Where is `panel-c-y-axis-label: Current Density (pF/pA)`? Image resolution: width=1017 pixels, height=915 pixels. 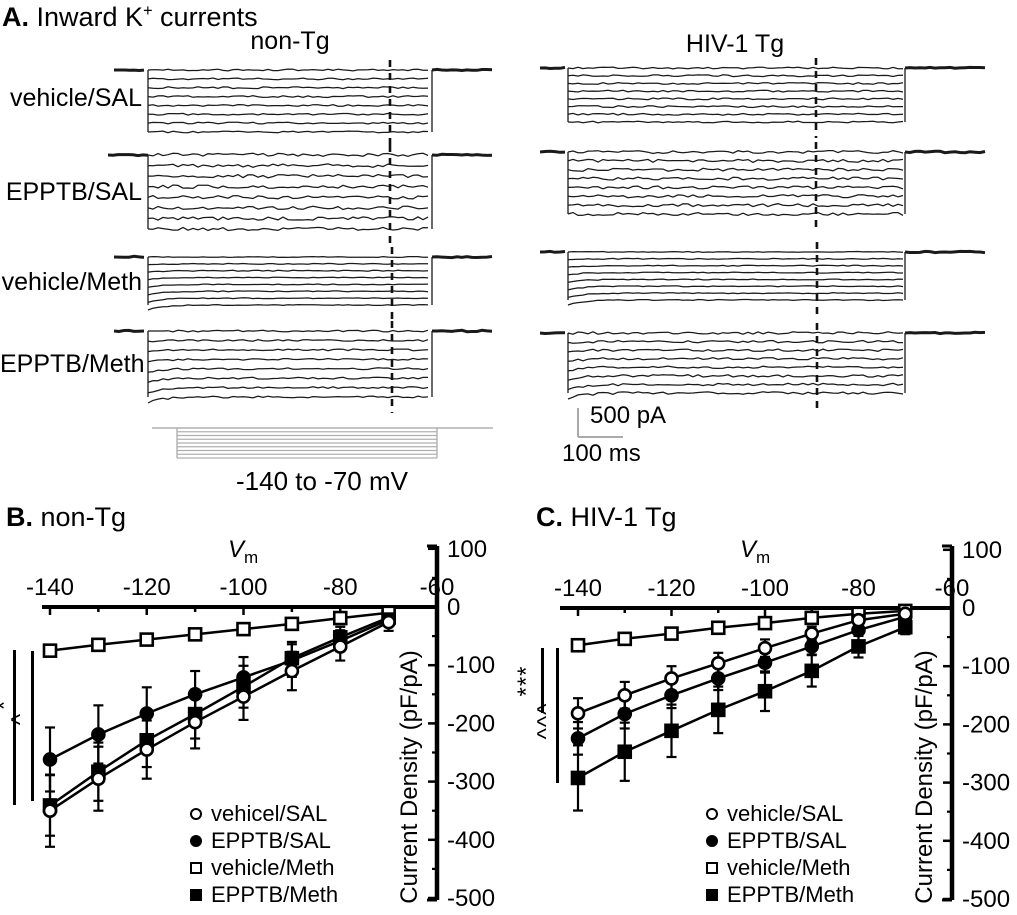
panel-c-y-axis-label: Current Density (pF/pA) is located at coordinates (924, 777).